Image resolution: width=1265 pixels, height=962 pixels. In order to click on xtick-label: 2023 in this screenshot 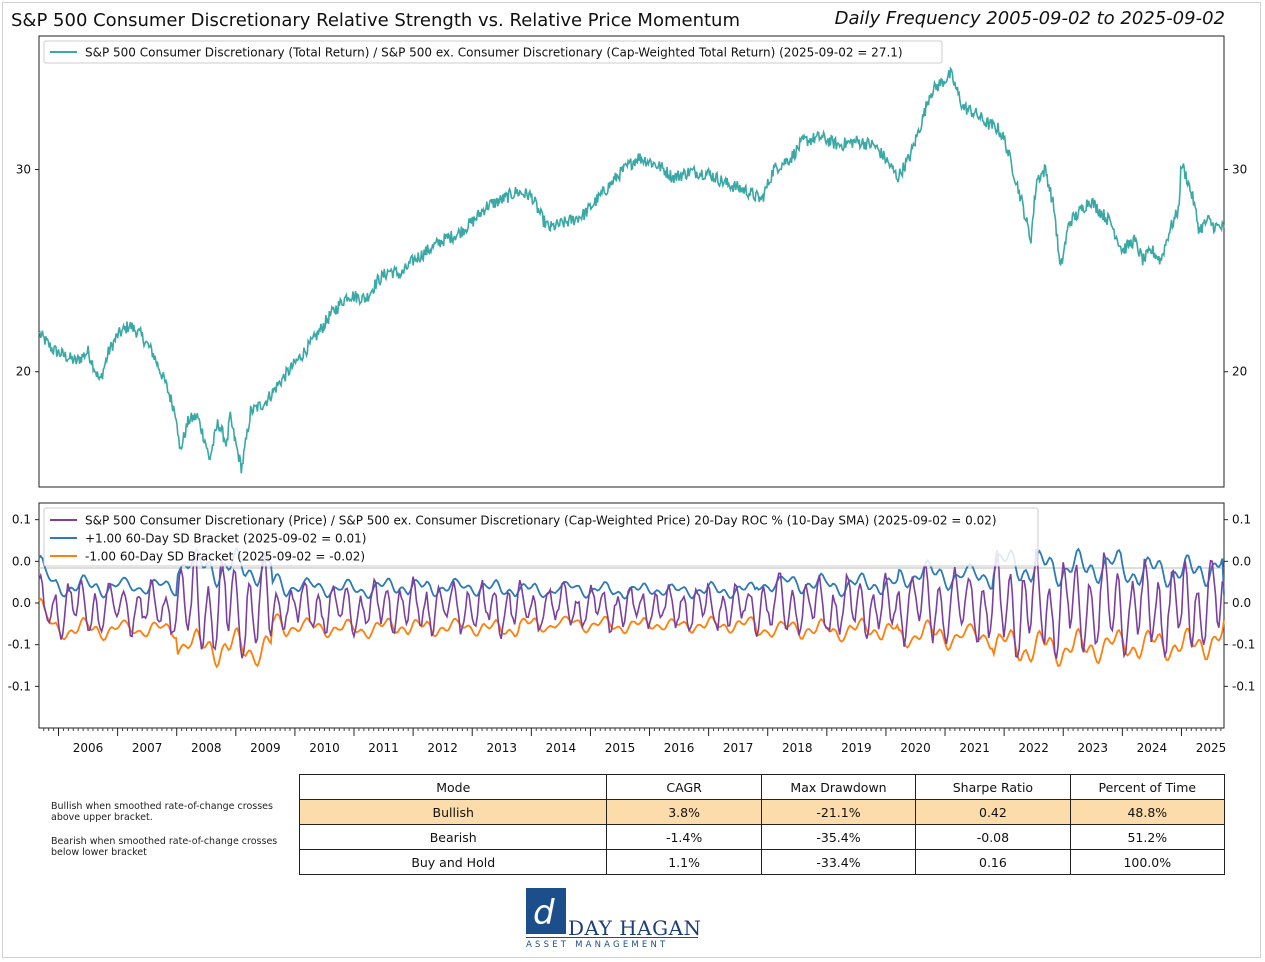, I will do `click(1093, 748)`.